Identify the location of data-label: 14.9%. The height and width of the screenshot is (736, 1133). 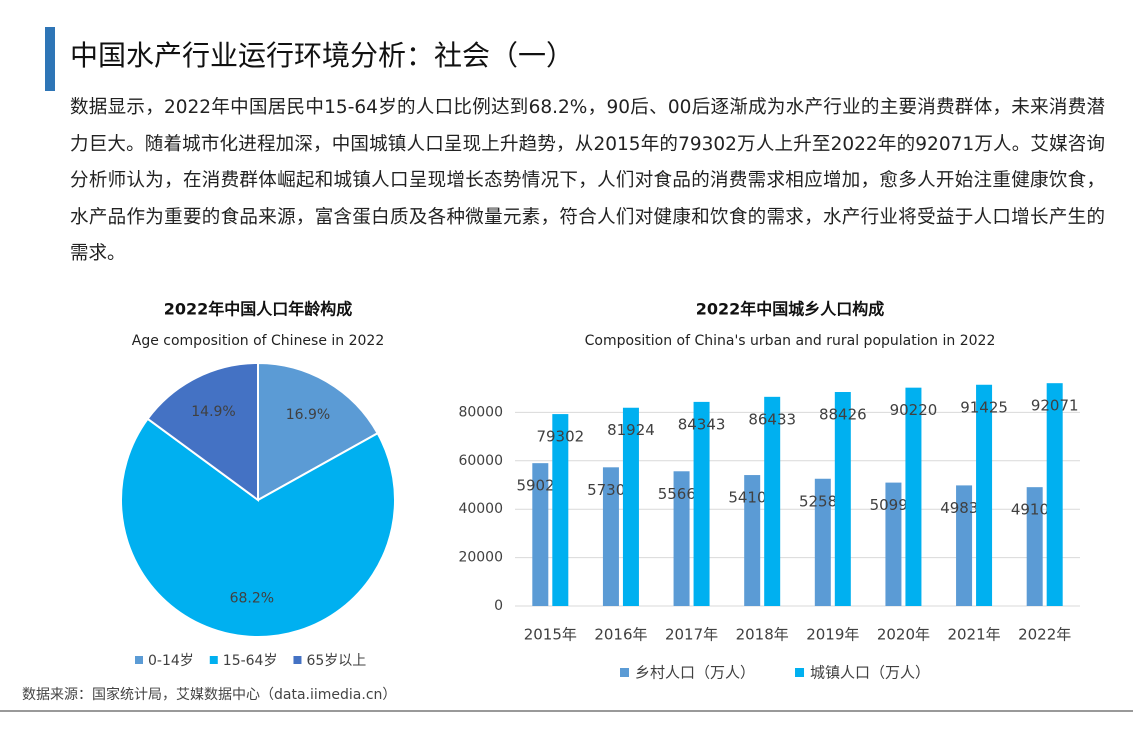
(213, 412).